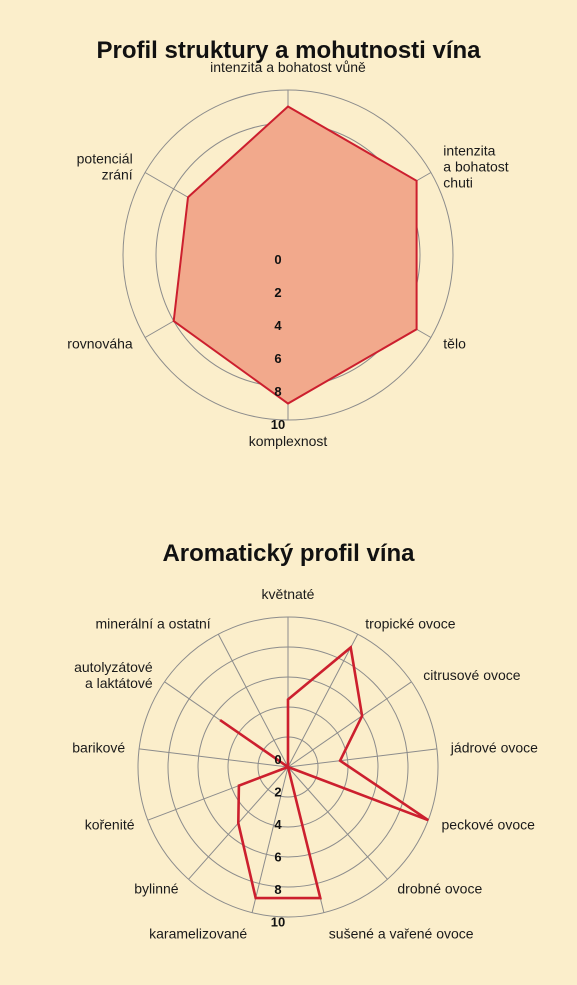 This screenshot has width=577, height=985. I want to click on axis-label-line: kořenité, so click(110, 824).